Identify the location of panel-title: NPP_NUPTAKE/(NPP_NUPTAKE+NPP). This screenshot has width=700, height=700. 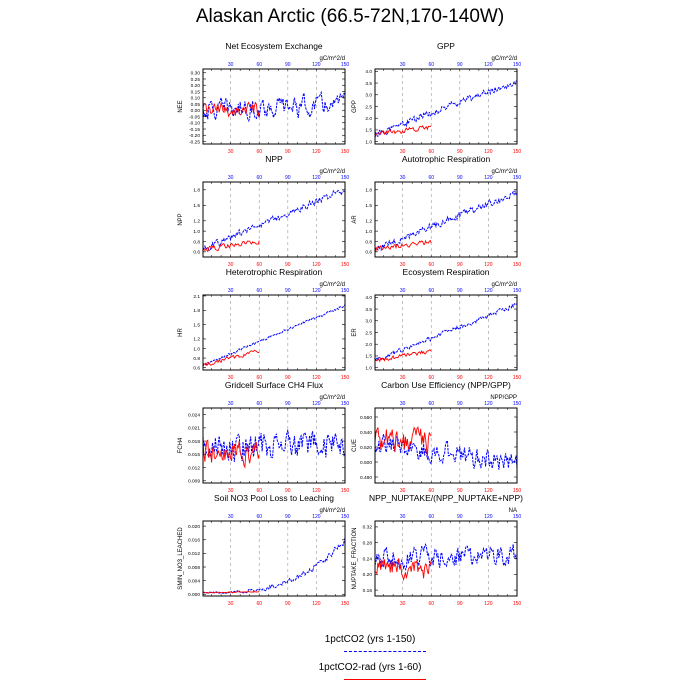
(446, 498).